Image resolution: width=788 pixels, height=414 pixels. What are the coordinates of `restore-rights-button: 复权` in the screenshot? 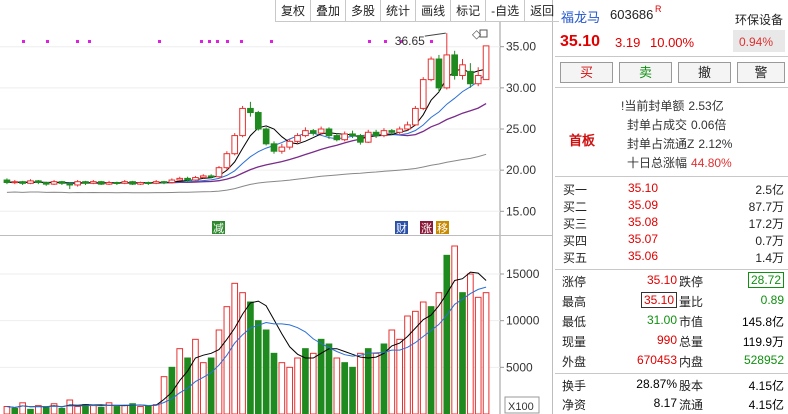 It's located at (293, 11).